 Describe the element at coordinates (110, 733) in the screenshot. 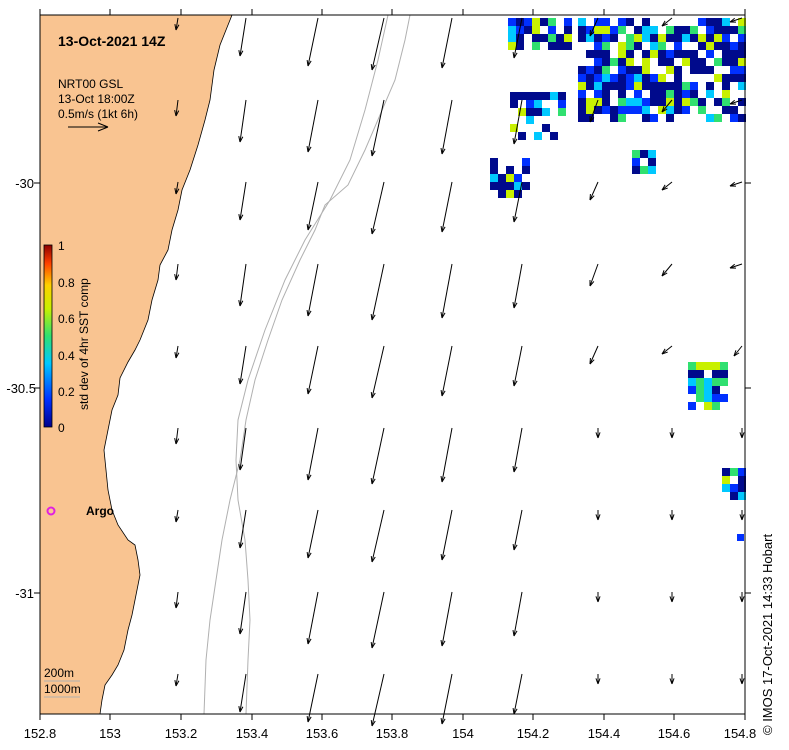

I see `lon-tick-label: 153` at that location.